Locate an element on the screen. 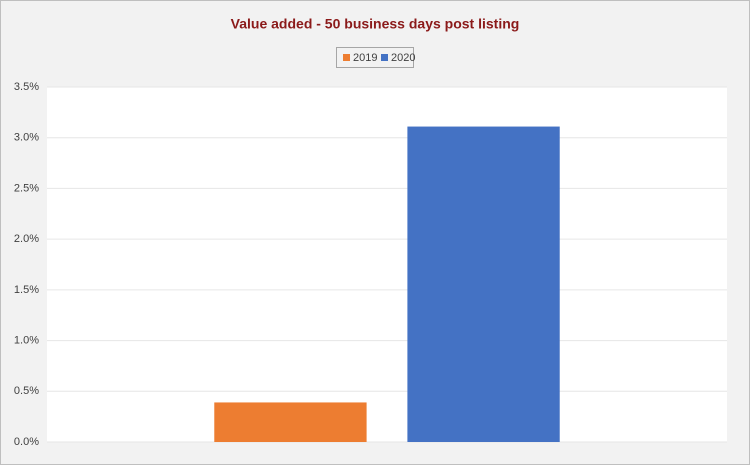 Image resolution: width=750 pixels, height=465 pixels. y-tick-label: 2.0% is located at coordinates (26, 239).